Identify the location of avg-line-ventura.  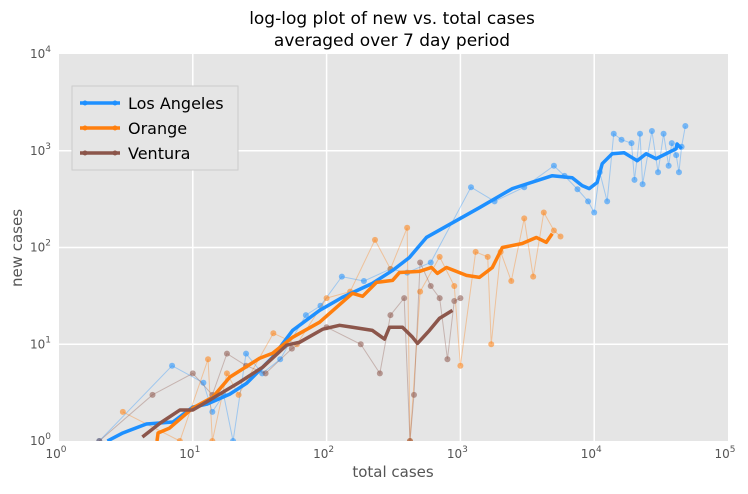
(297, 373).